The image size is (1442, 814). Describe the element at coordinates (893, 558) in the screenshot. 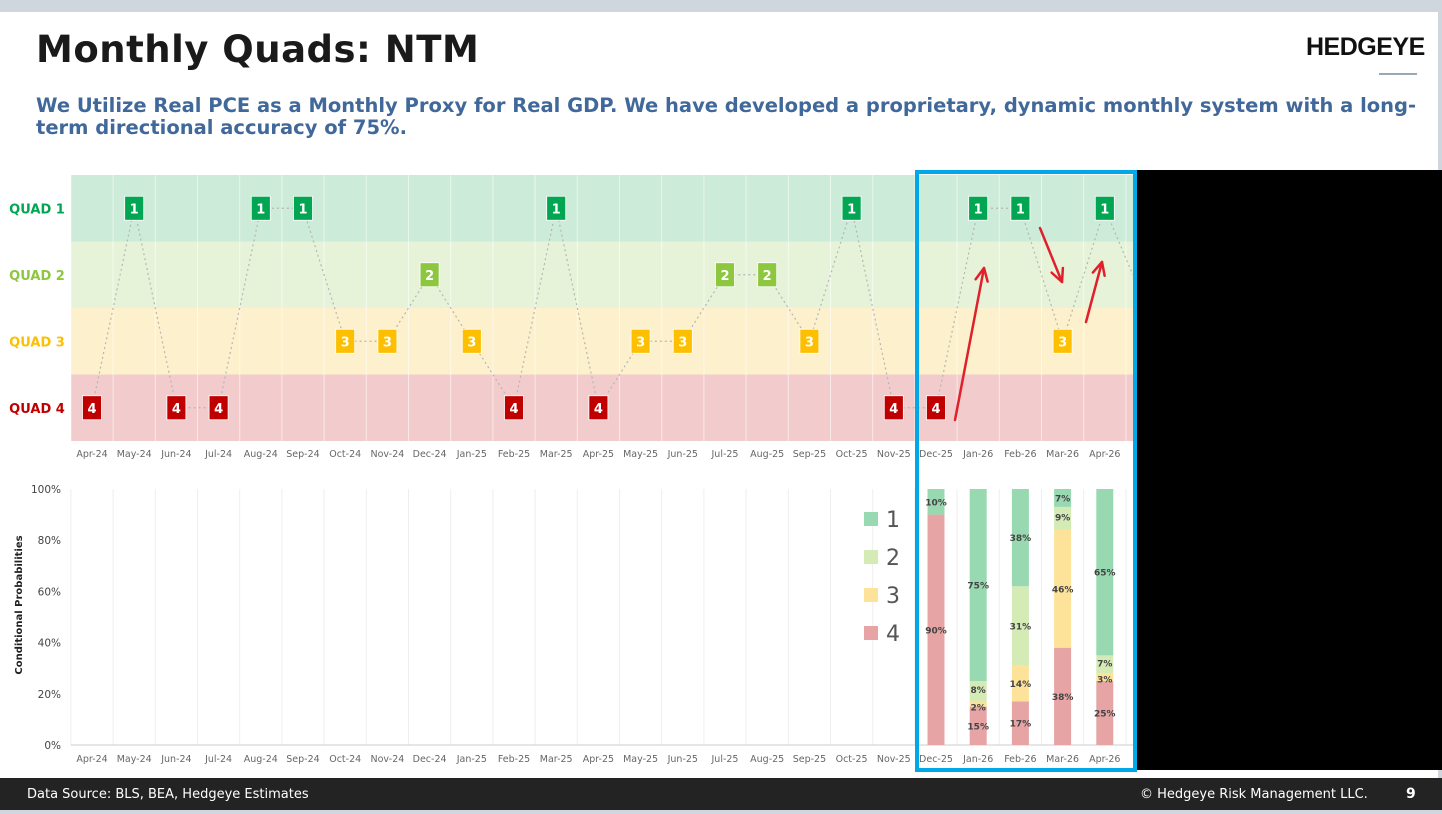

I see `legend-label-2: 2` at that location.